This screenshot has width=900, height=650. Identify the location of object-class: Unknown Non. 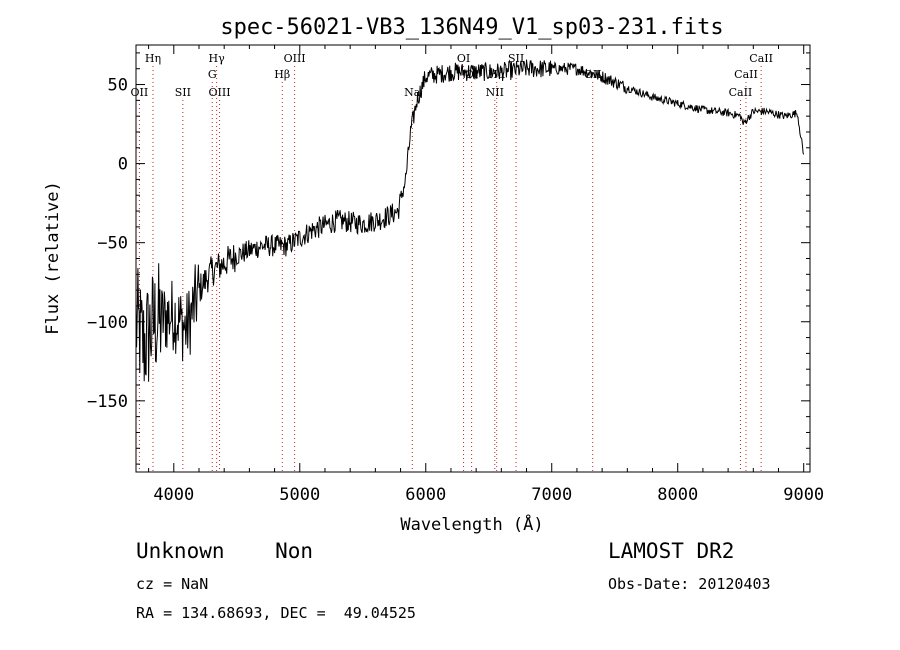
(225, 551).